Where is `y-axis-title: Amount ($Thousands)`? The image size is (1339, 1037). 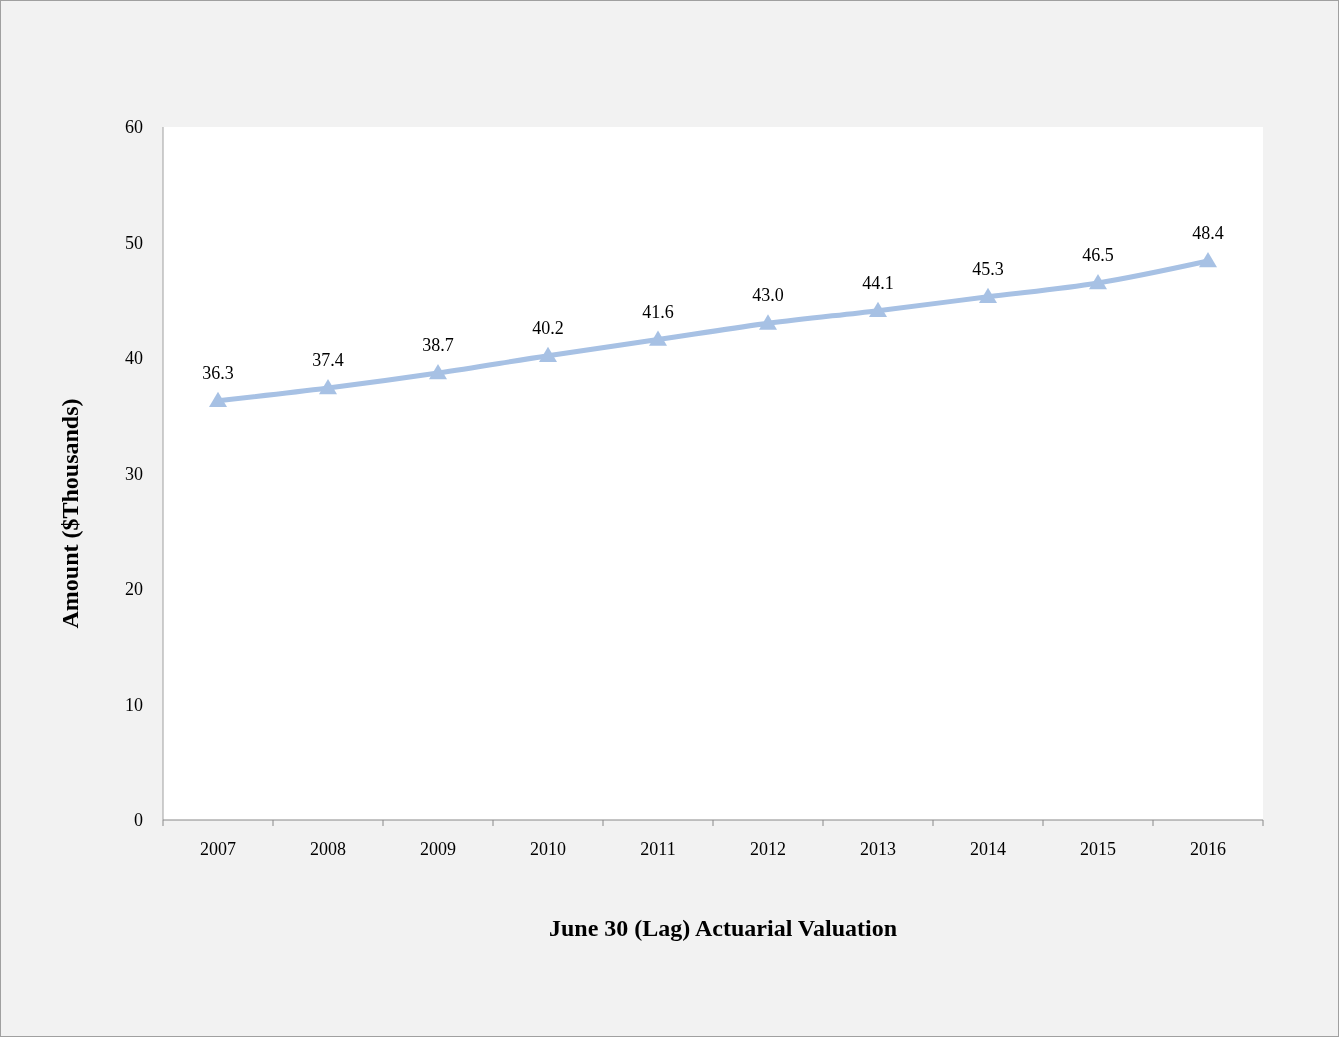
y-axis-title: Amount ($Thousands) is located at coordinates (70, 513).